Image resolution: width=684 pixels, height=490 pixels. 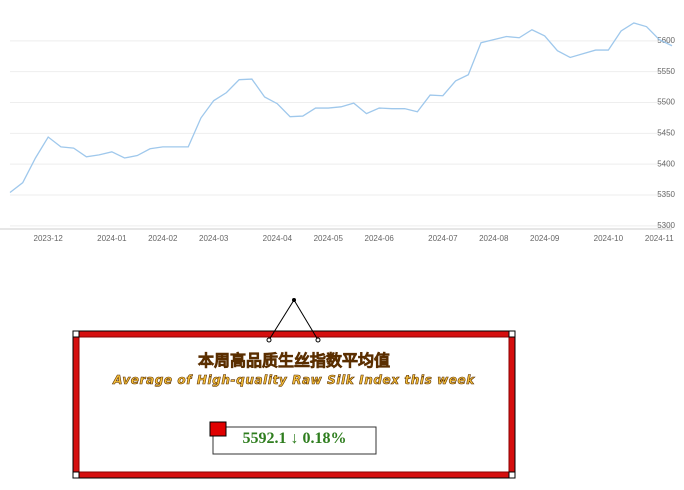 What do you see at coordinates (666, 40) in the screenshot?
I see `y-tick-label: 5600` at bounding box center [666, 40].